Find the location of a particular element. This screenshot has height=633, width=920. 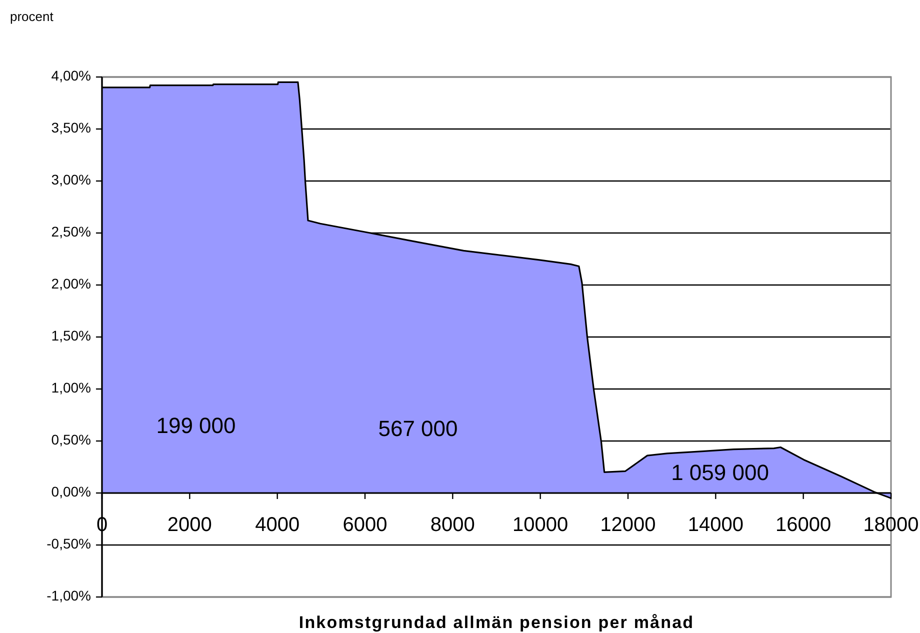

annotation: 199 000 is located at coordinates (196, 425).